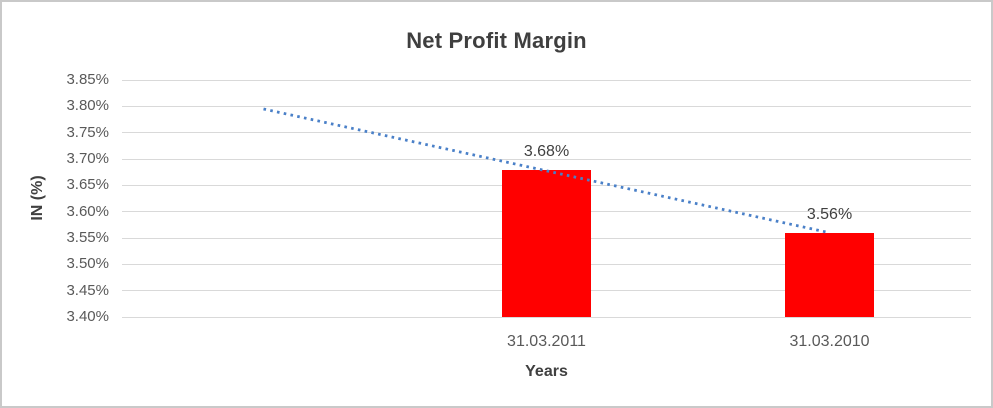 This screenshot has height=408, width=993. What do you see at coordinates (829, 341) in the screenshot?
I see `x-tick-label: 31.03.2010` at bounding box center [829, 341].